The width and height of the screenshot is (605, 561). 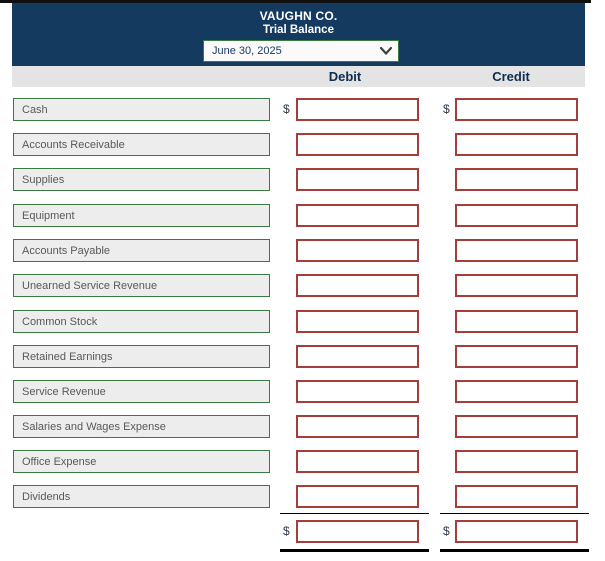 I want to click on table-row: Common Stock, so click(x=302, y=321).